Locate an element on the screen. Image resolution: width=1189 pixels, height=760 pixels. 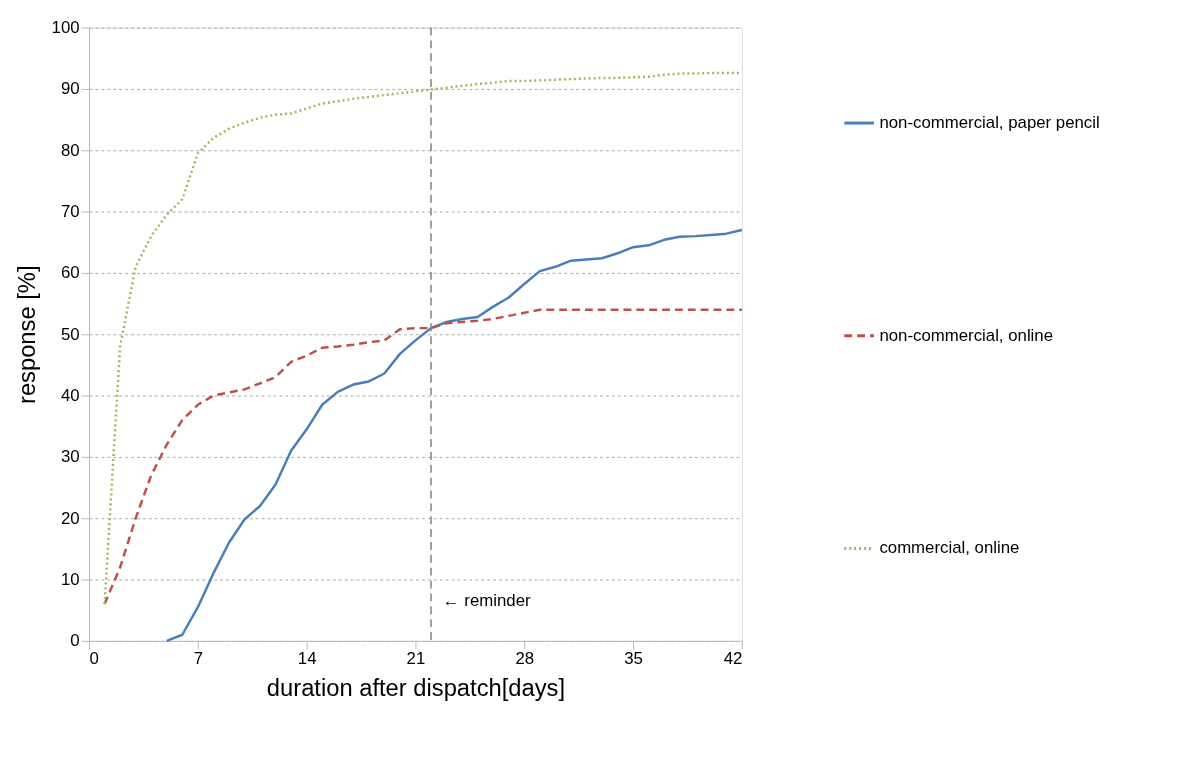
x-tick-label: 35 is located at coordinates (633, 659).